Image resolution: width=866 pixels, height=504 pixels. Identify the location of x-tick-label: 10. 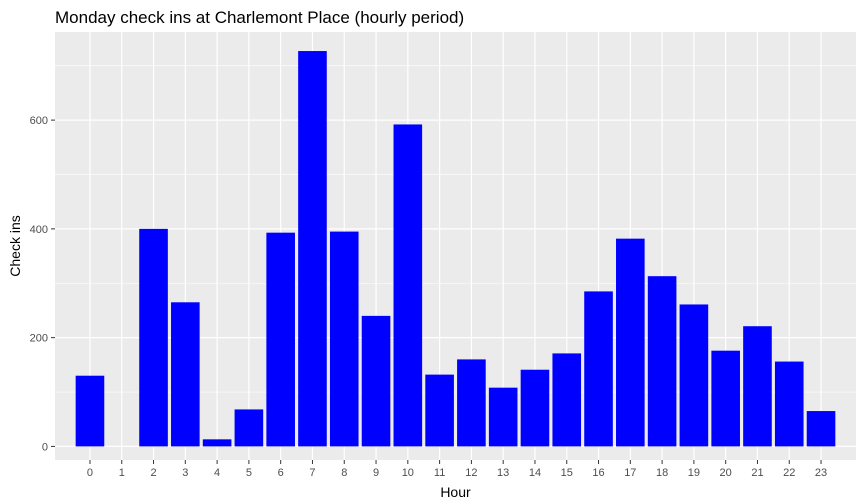
(408, 473).